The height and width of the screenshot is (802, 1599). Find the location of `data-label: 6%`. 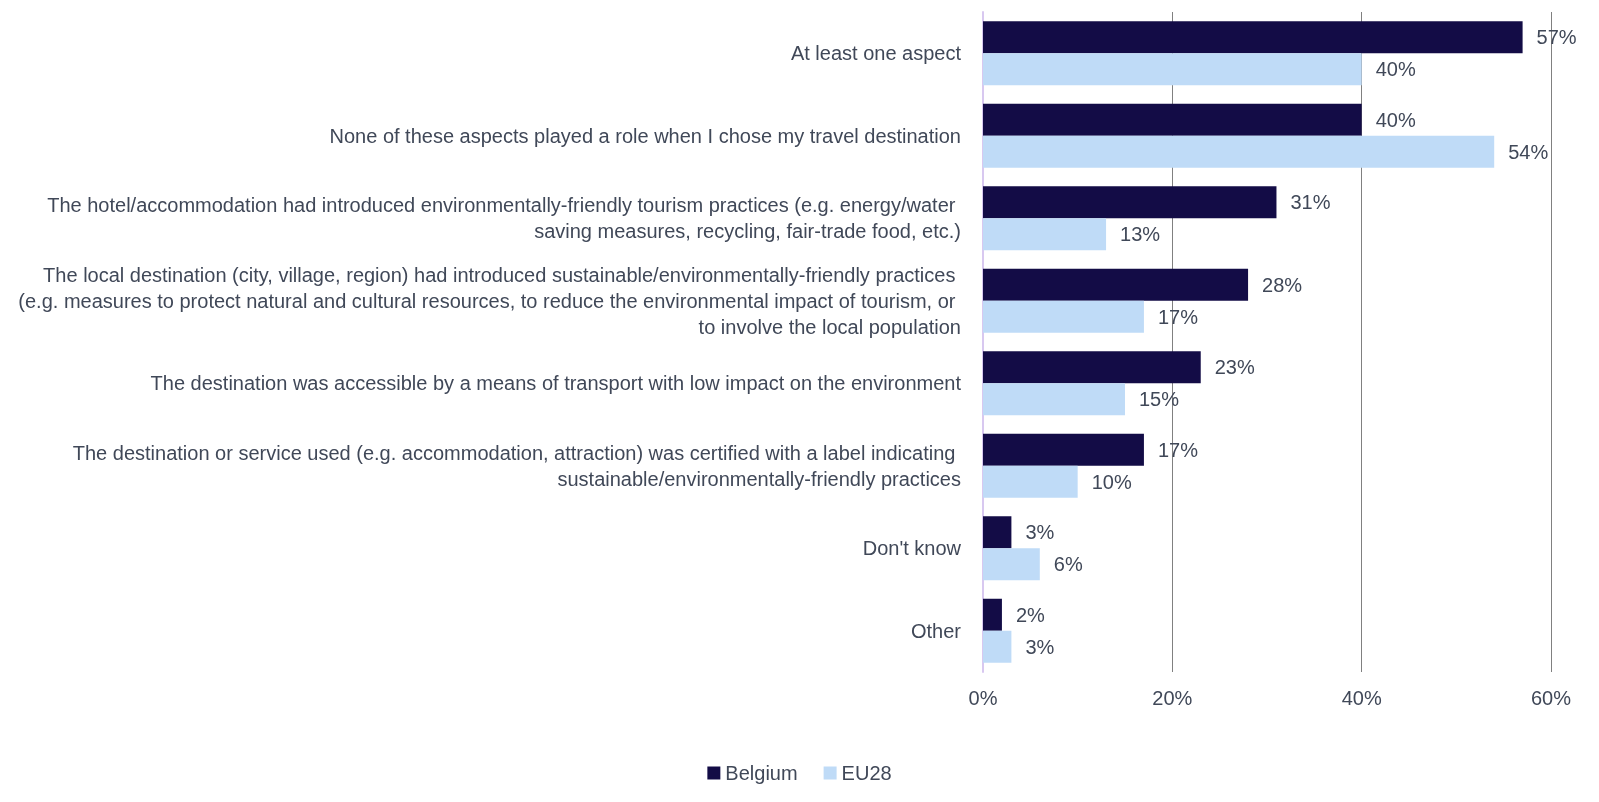

data-label: 6% is located at coordinates (1068, 564).